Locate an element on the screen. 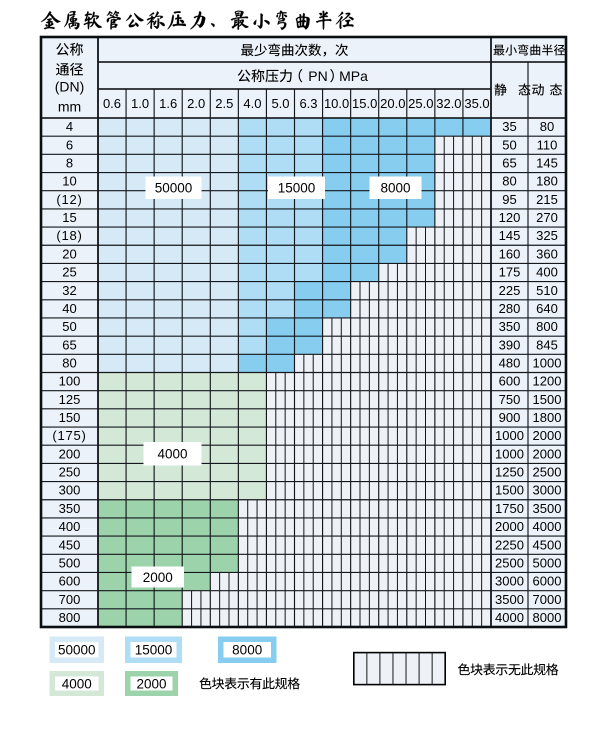 The image size is (600, 743). svg-text: 10 is located at coordinates (69, 181).